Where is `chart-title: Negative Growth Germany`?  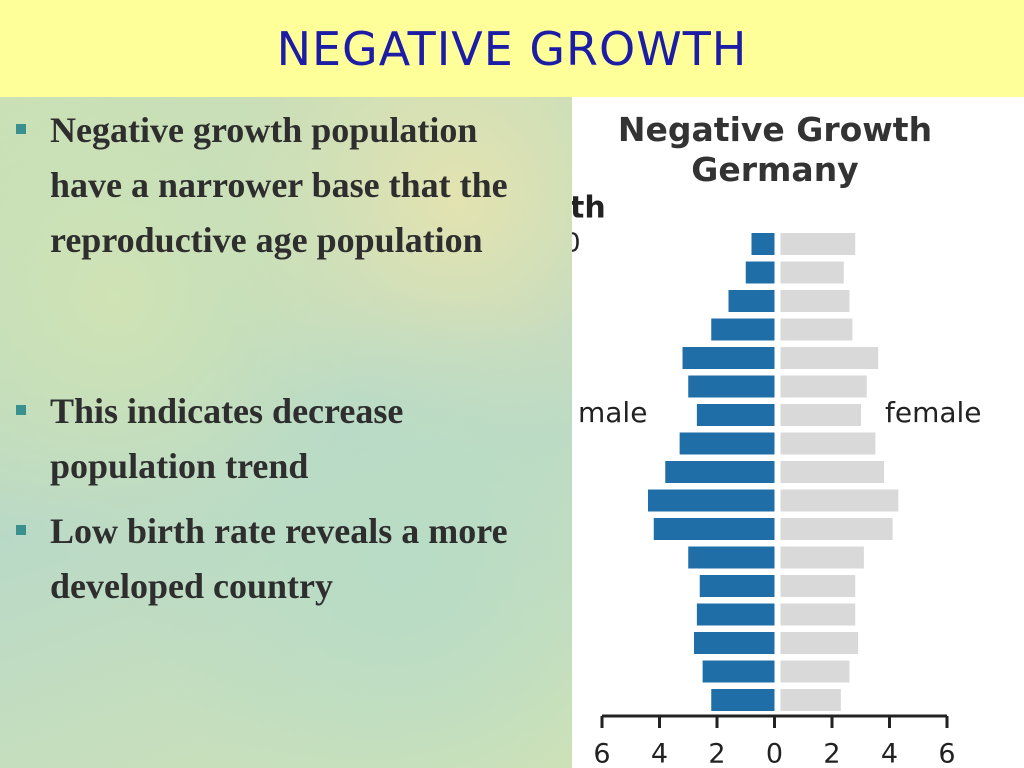 chart-title: Negative Growth Germany is located at coordinates (775, 149).